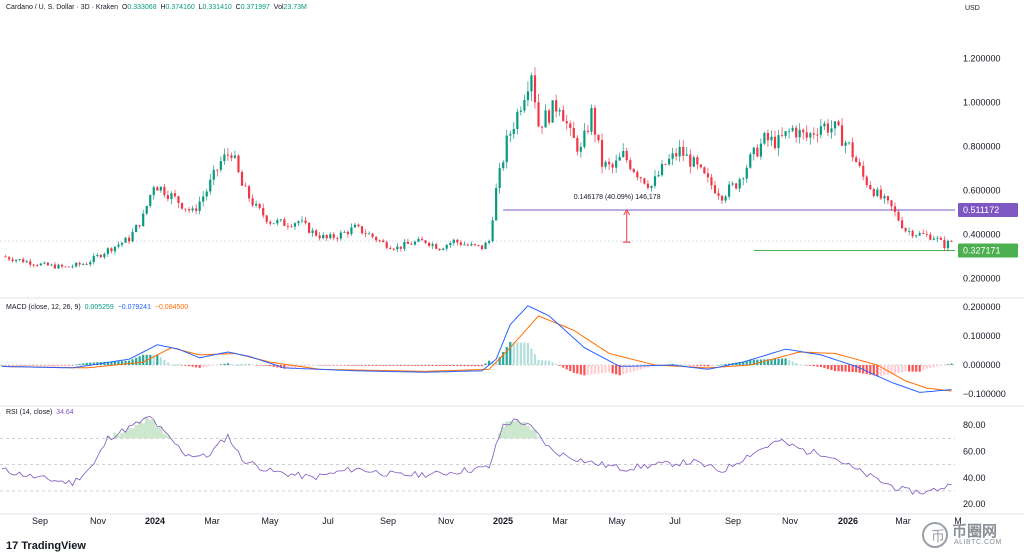 Image resolution: width=1024 pixels, height=553 pixels. I want to click on macd-signal-line, so click(476, 353).